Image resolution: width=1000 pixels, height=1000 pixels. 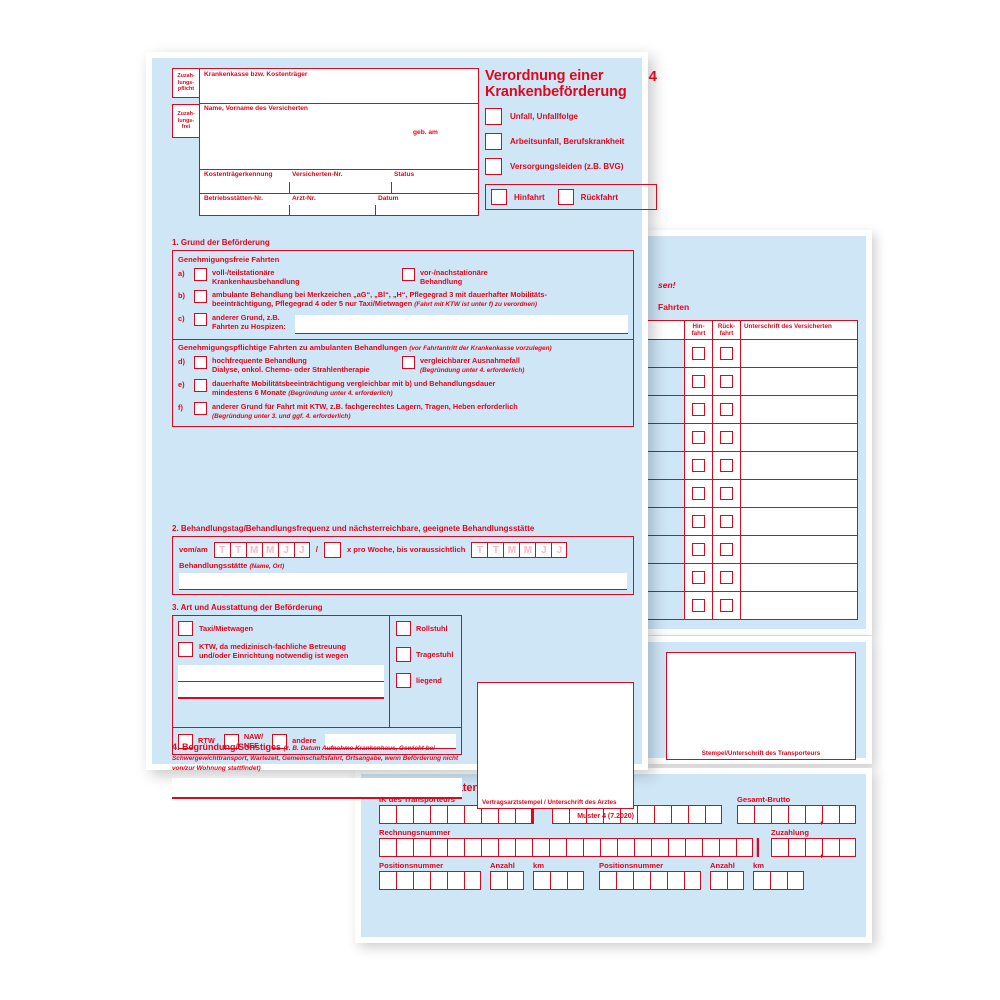 What do you see at coordinates (200, 386) in the screenshot?
I see `checkbox-item-e` at bounding box center [200, 386].